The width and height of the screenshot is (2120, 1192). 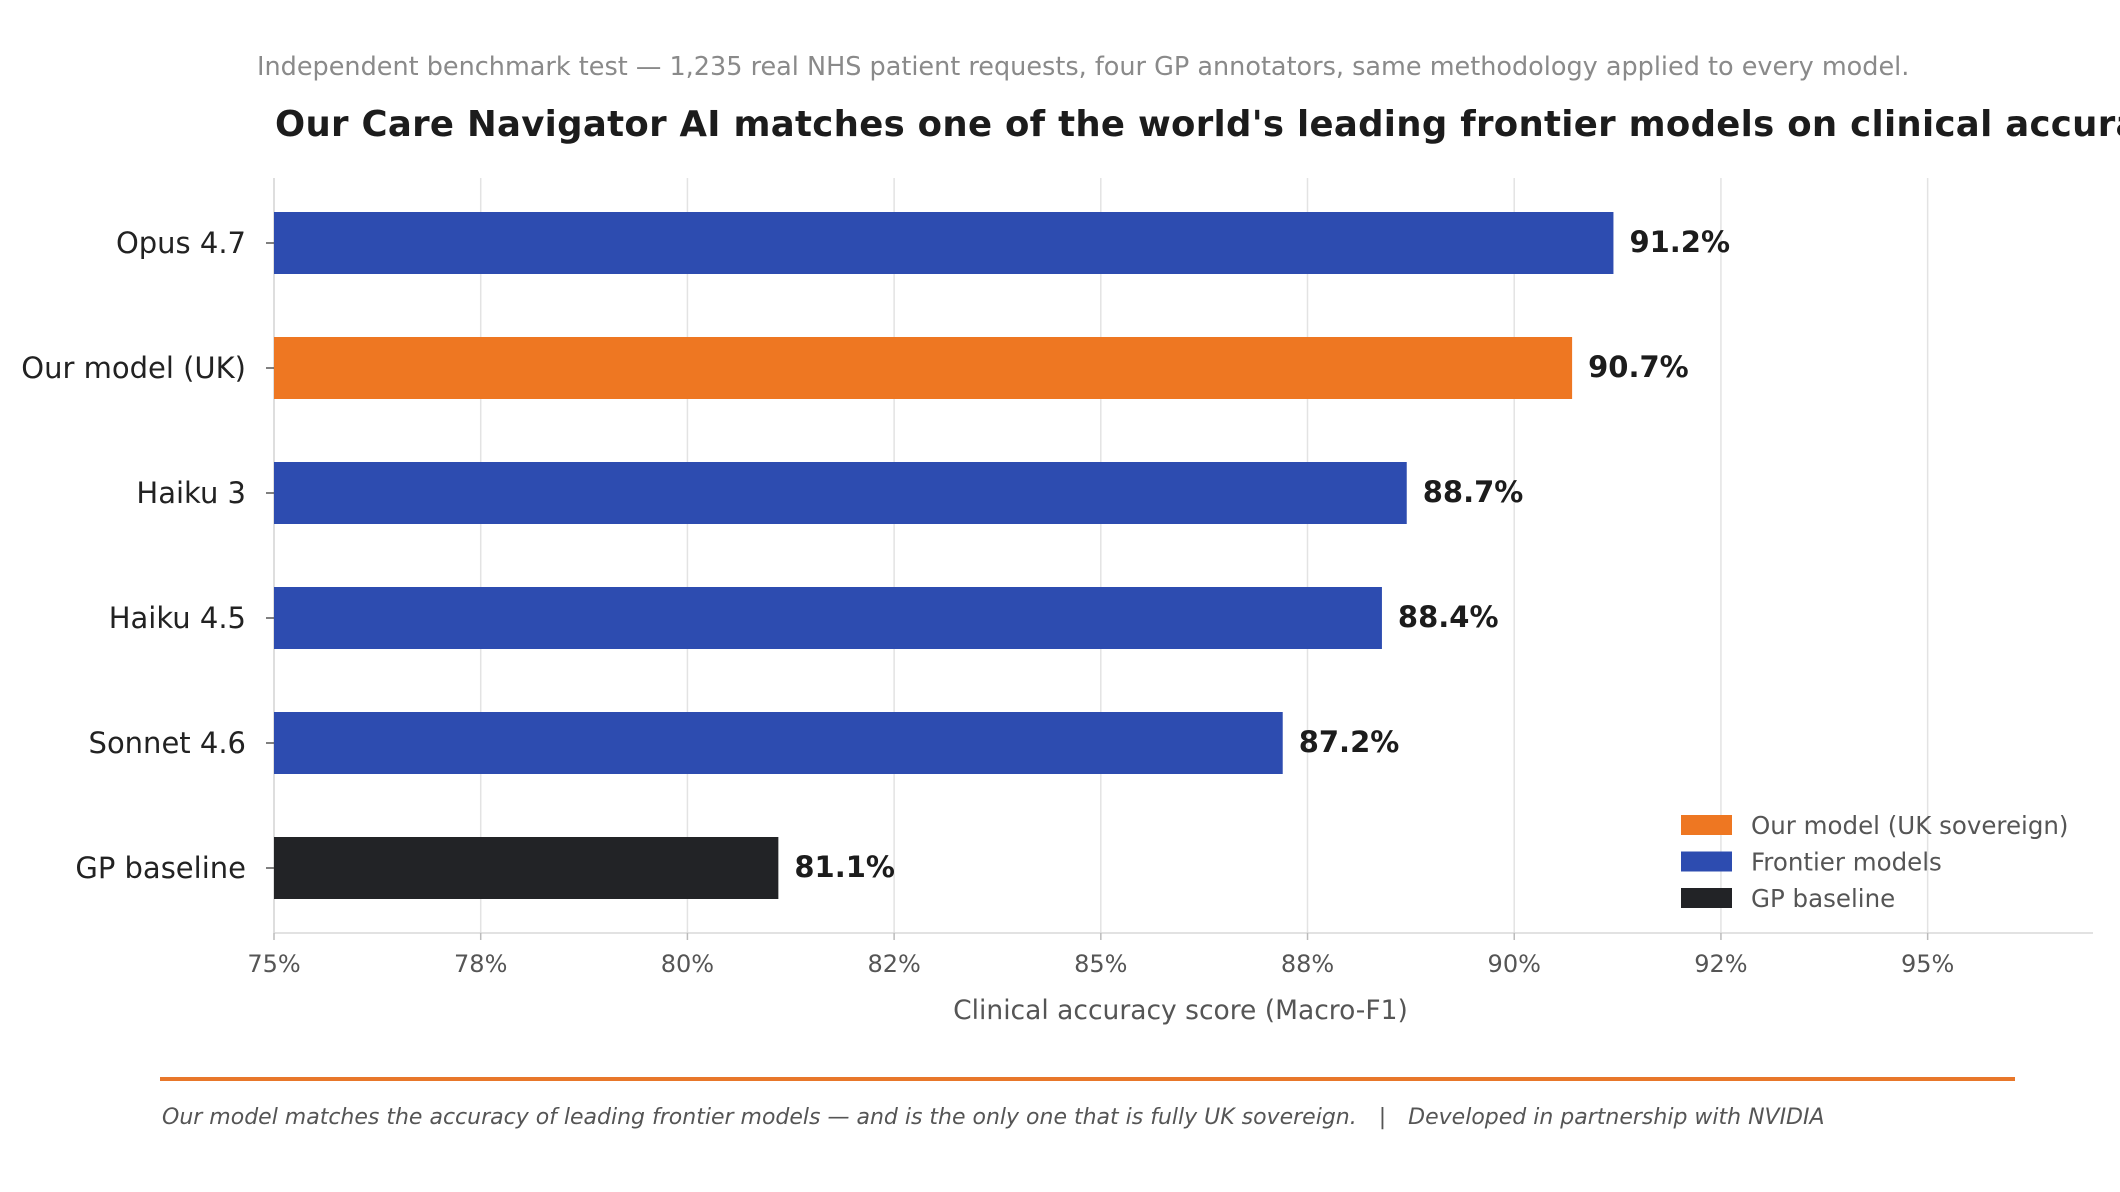 I want to click on category-label: Haiku 4.5, so click(x=177, y=618).